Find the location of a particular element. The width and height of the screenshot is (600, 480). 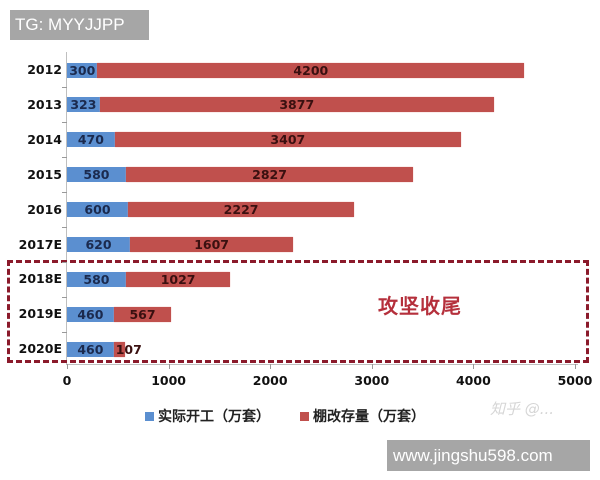

chart-legend: 实际开工（万套） 棚改存量（万套） is located at coordinates (300, 416).